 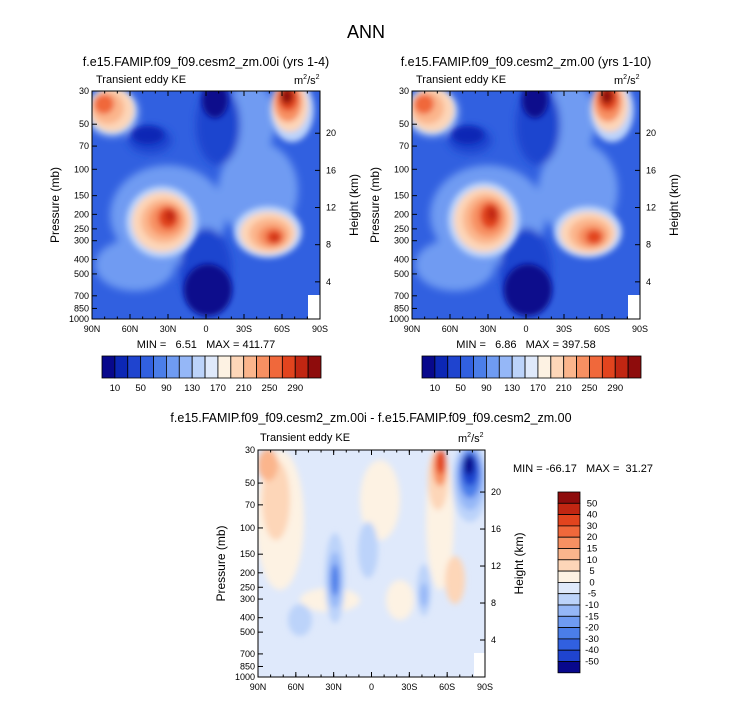 What do you see at coordinates (519, 563) in the screenshot?
I see `y2-axis-title: Height (km)` at bounding box center [519, 563].